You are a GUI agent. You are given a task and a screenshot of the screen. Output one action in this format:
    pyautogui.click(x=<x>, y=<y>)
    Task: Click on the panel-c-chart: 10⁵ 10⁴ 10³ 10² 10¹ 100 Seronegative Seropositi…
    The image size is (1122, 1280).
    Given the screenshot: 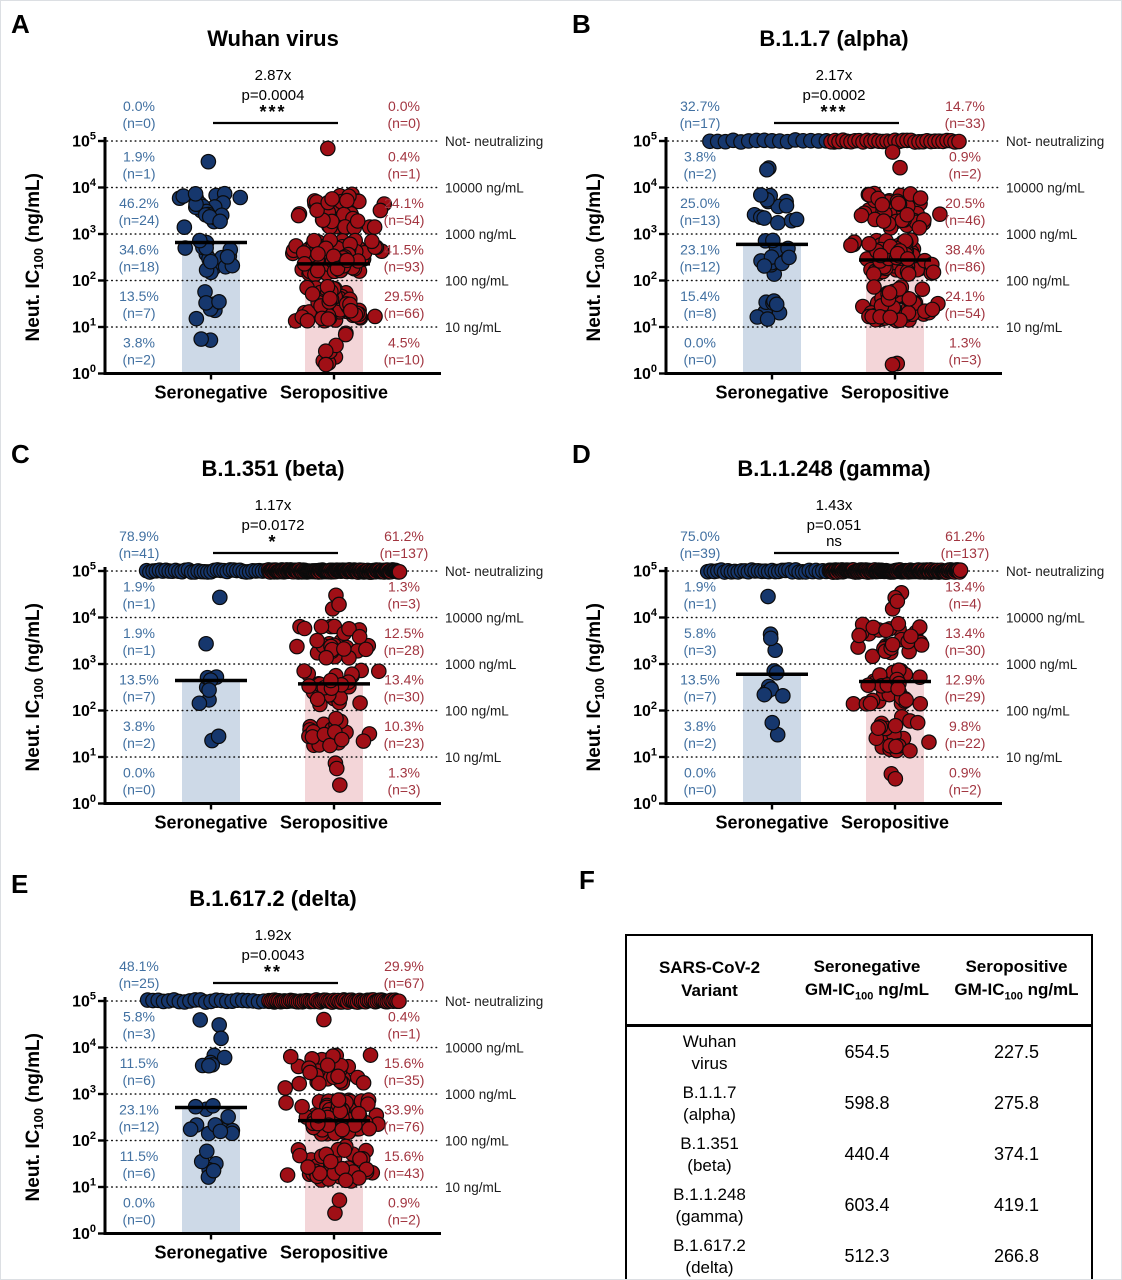 What is the action you would take?
    pyautogui.click(x=277, y=636)
    